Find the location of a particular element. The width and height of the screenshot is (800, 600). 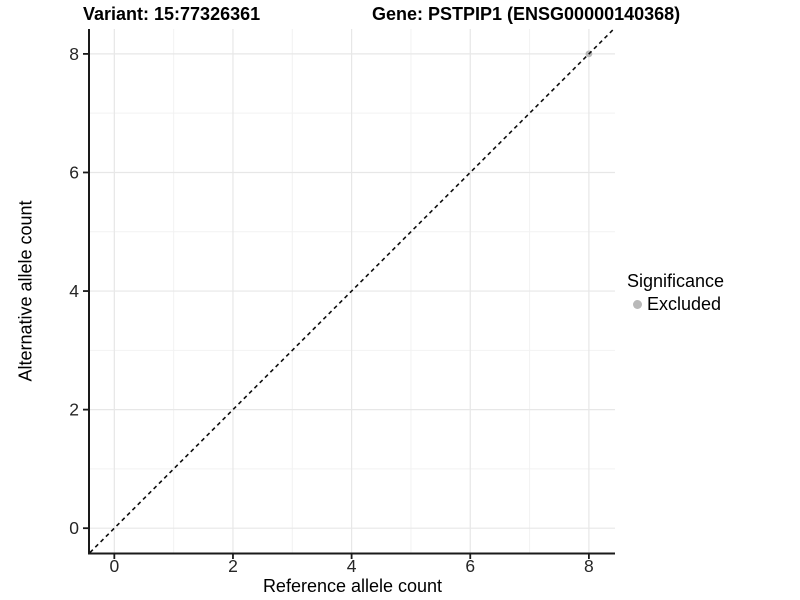

legend-title: Significance is located at coordinates (676, 281).